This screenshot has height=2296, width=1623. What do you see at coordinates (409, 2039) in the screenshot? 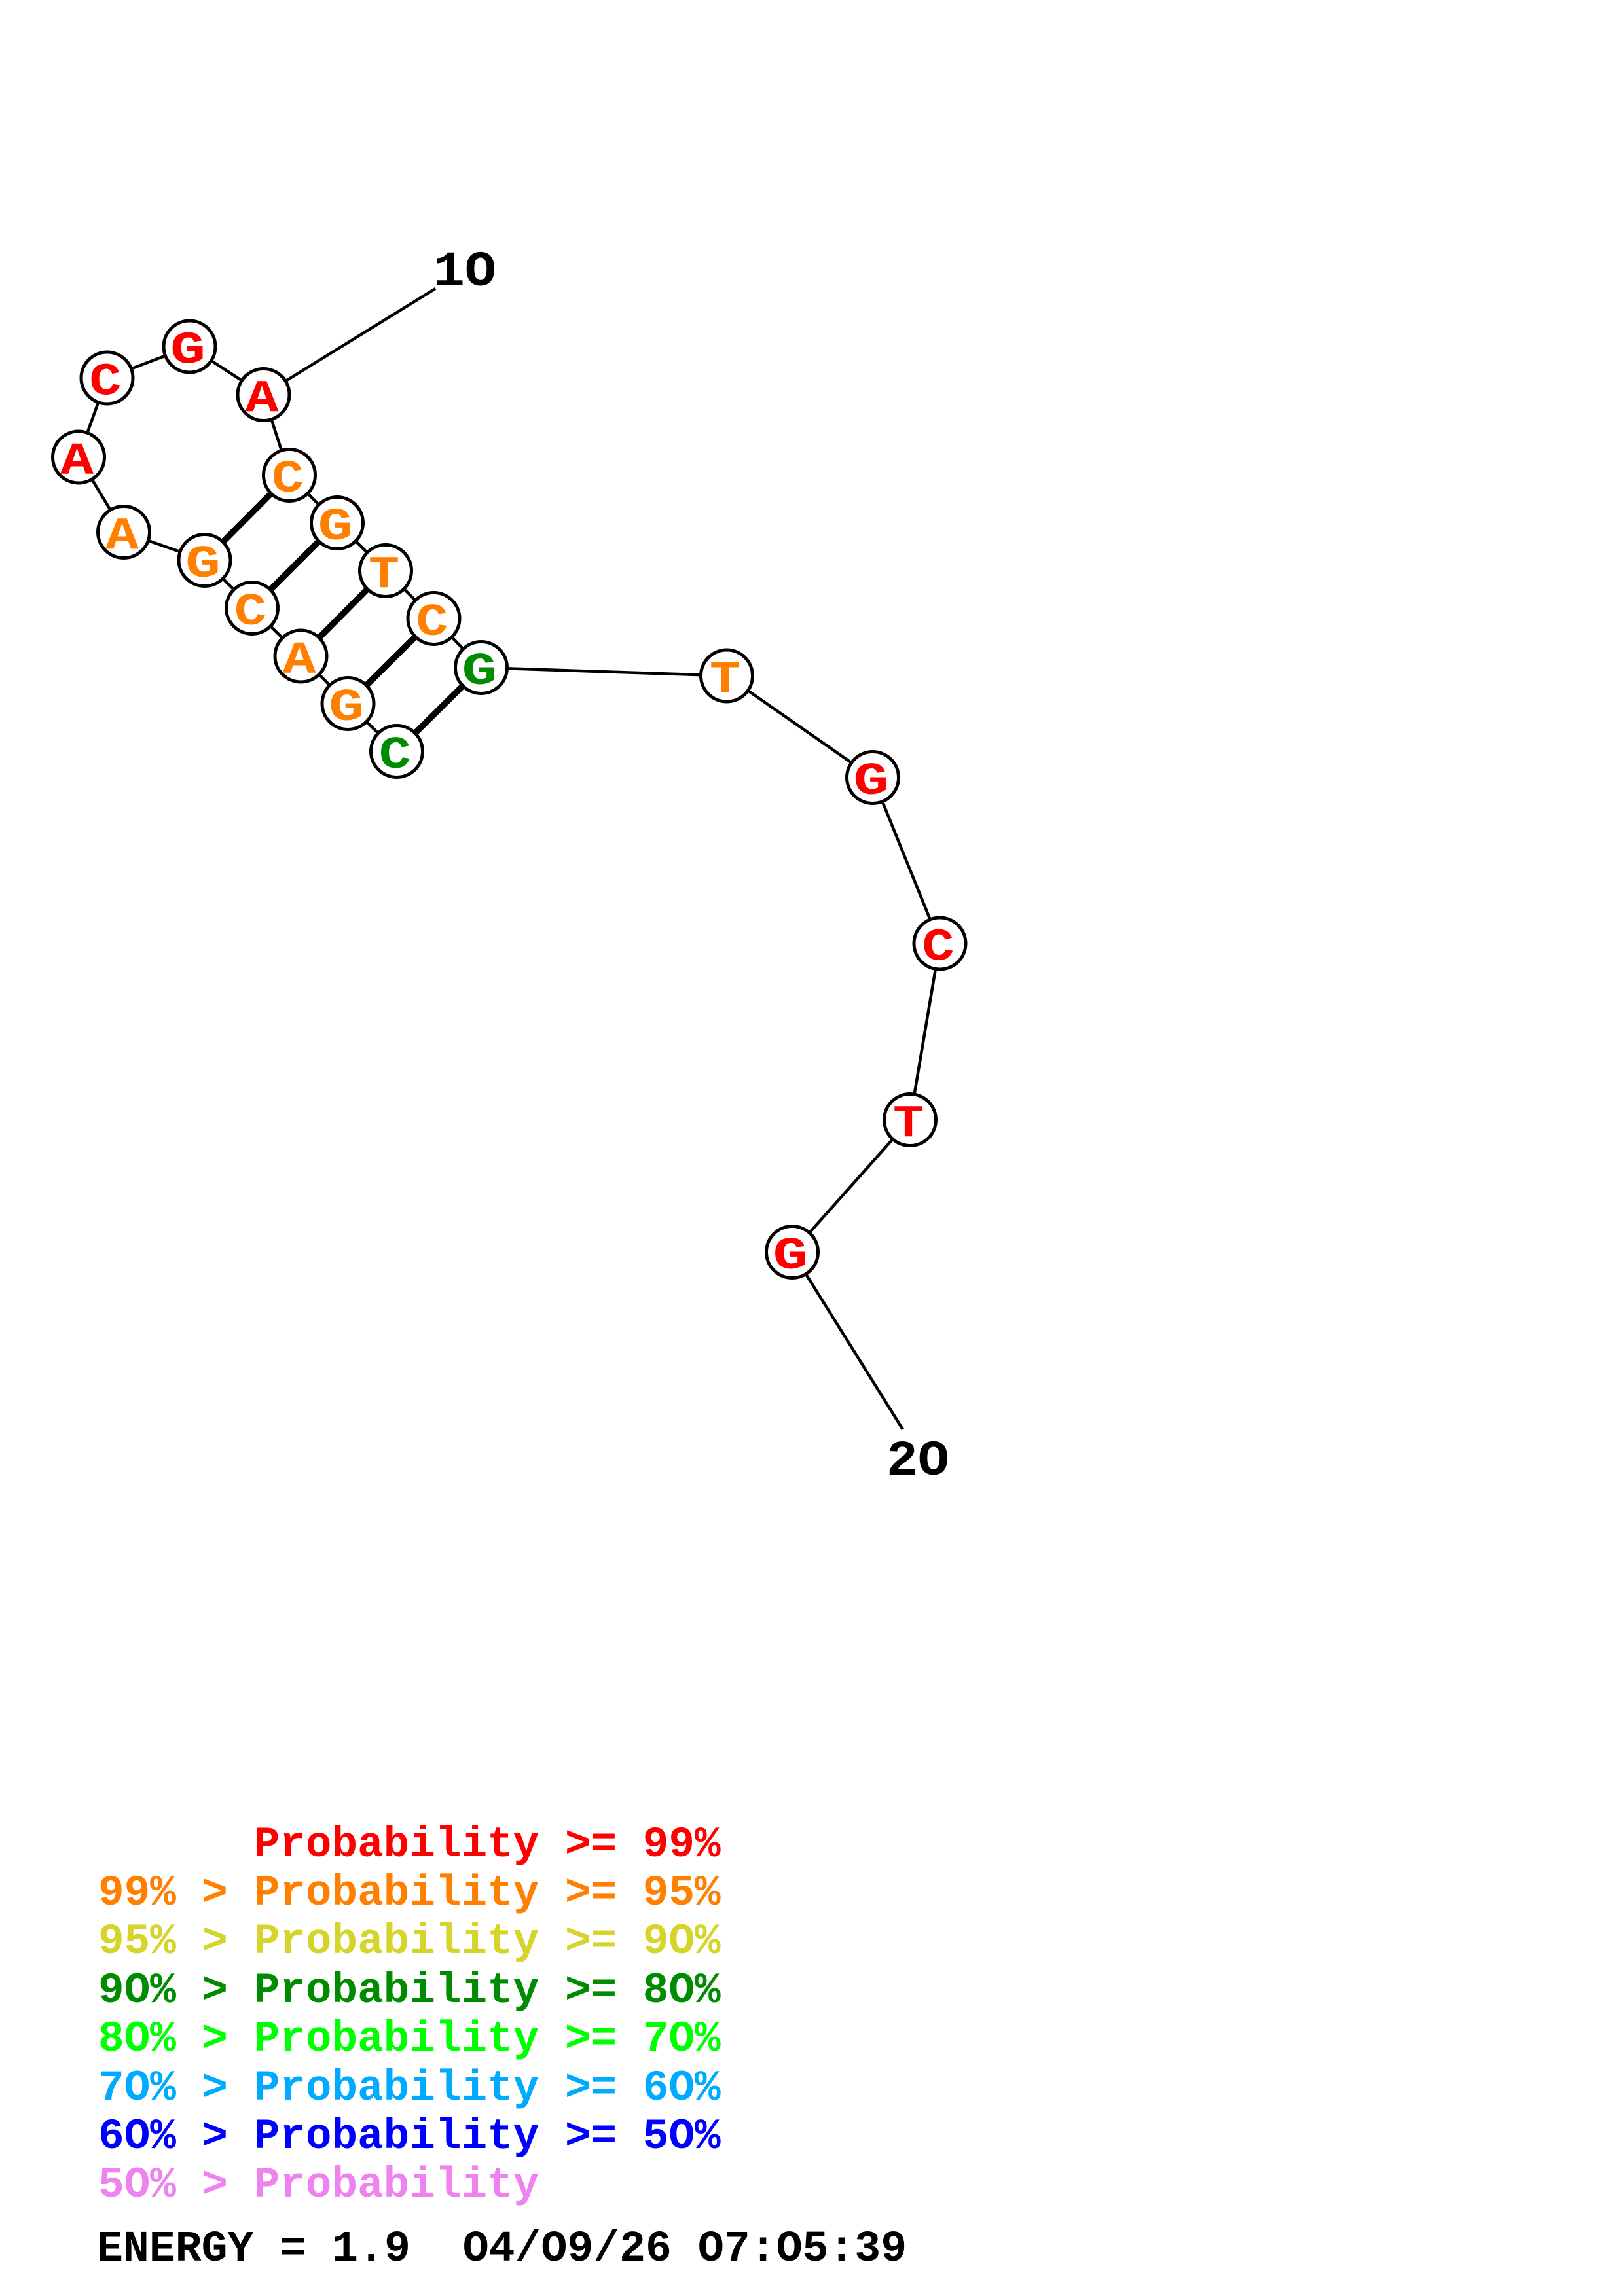
I see `svg-text: 8O% > Probability >= 7O%` at bounding box center [409, 2039].